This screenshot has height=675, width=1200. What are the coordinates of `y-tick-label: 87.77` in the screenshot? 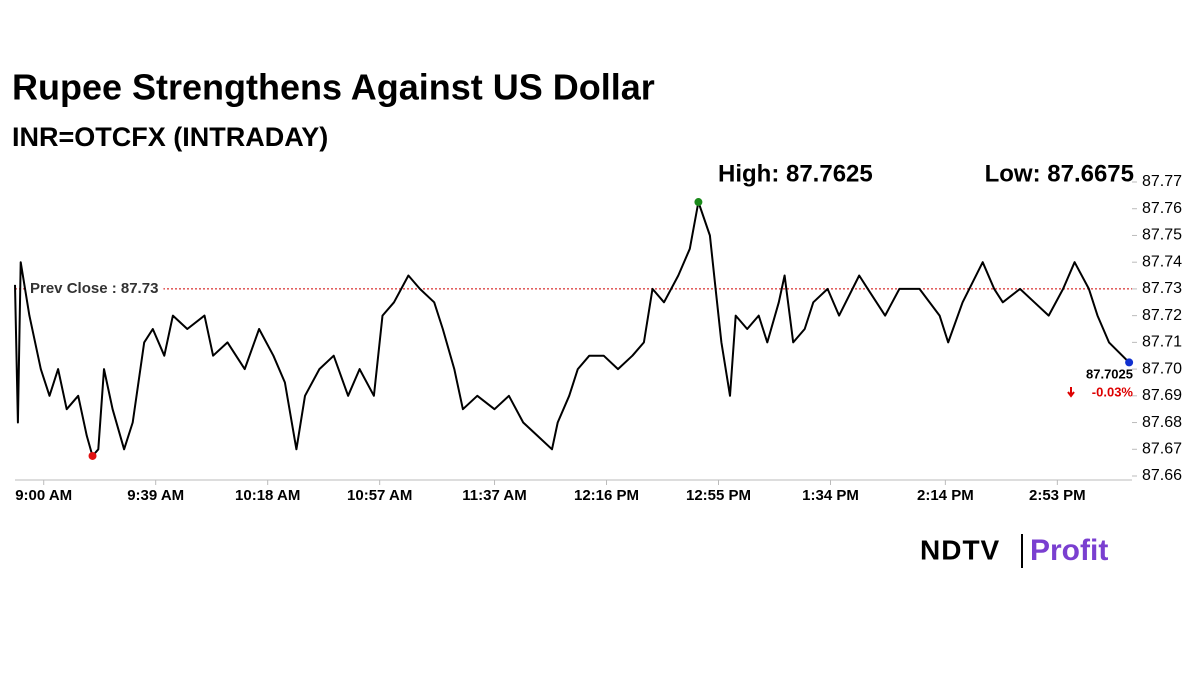 It's located at (1162, 181).